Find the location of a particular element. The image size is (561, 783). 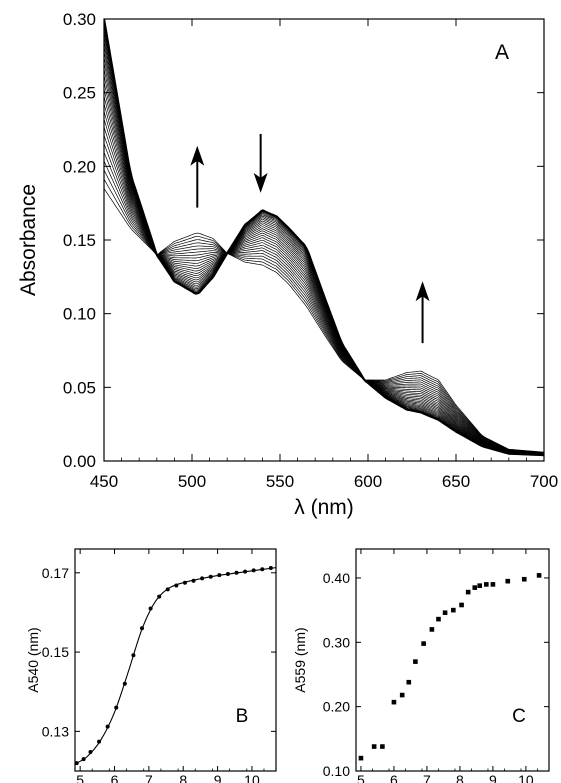

y-tick-label: 0.25 is located at coordinates (79, 93).